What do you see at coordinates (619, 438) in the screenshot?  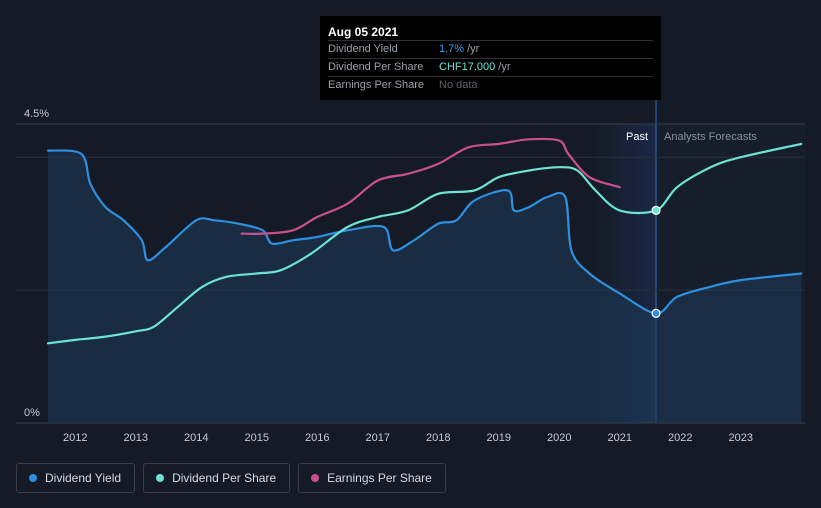 I see `x-tick-label: 2021` at bounding box center [619, 438].